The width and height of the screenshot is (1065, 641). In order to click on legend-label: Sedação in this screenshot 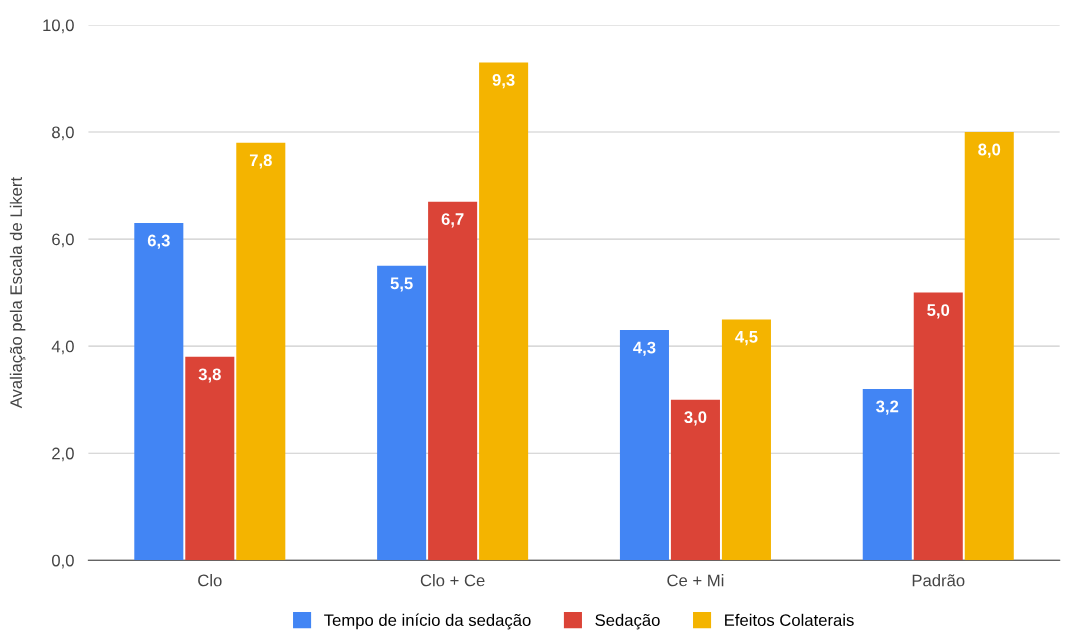, I will do `click(627, 621)`.